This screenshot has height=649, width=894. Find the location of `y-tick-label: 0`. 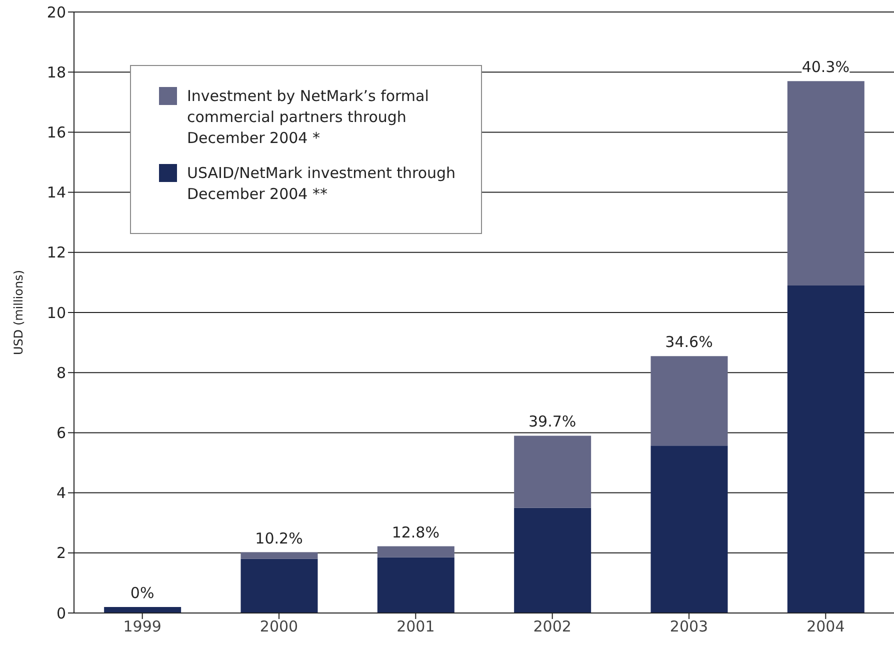

y-tick-label: 0 is located at coordinates (61, 613).